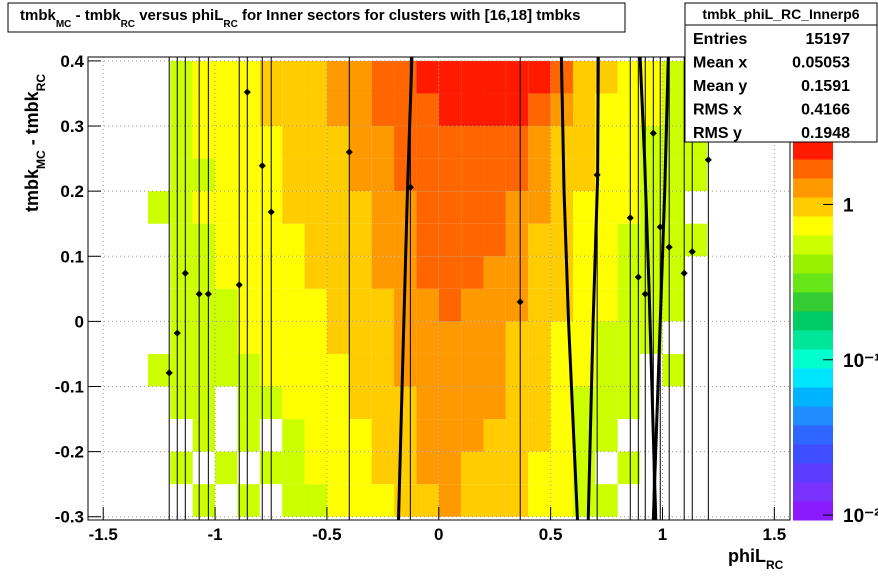 Image resolution: width=878 pixels, height=578 pixels. Describe the element at coordinates (69, 452) in the screenshot. I see `y-tick-label: -0.2` at that location.